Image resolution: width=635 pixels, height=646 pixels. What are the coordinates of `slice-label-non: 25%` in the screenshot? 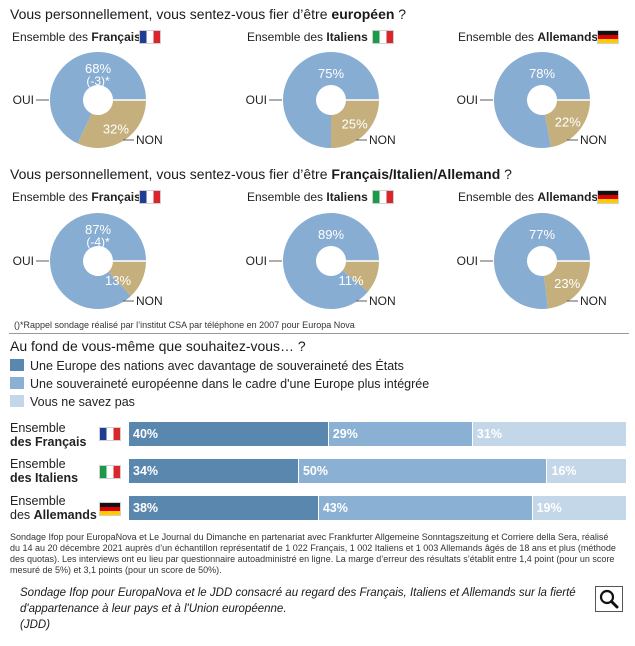 It's located at (355, 124).